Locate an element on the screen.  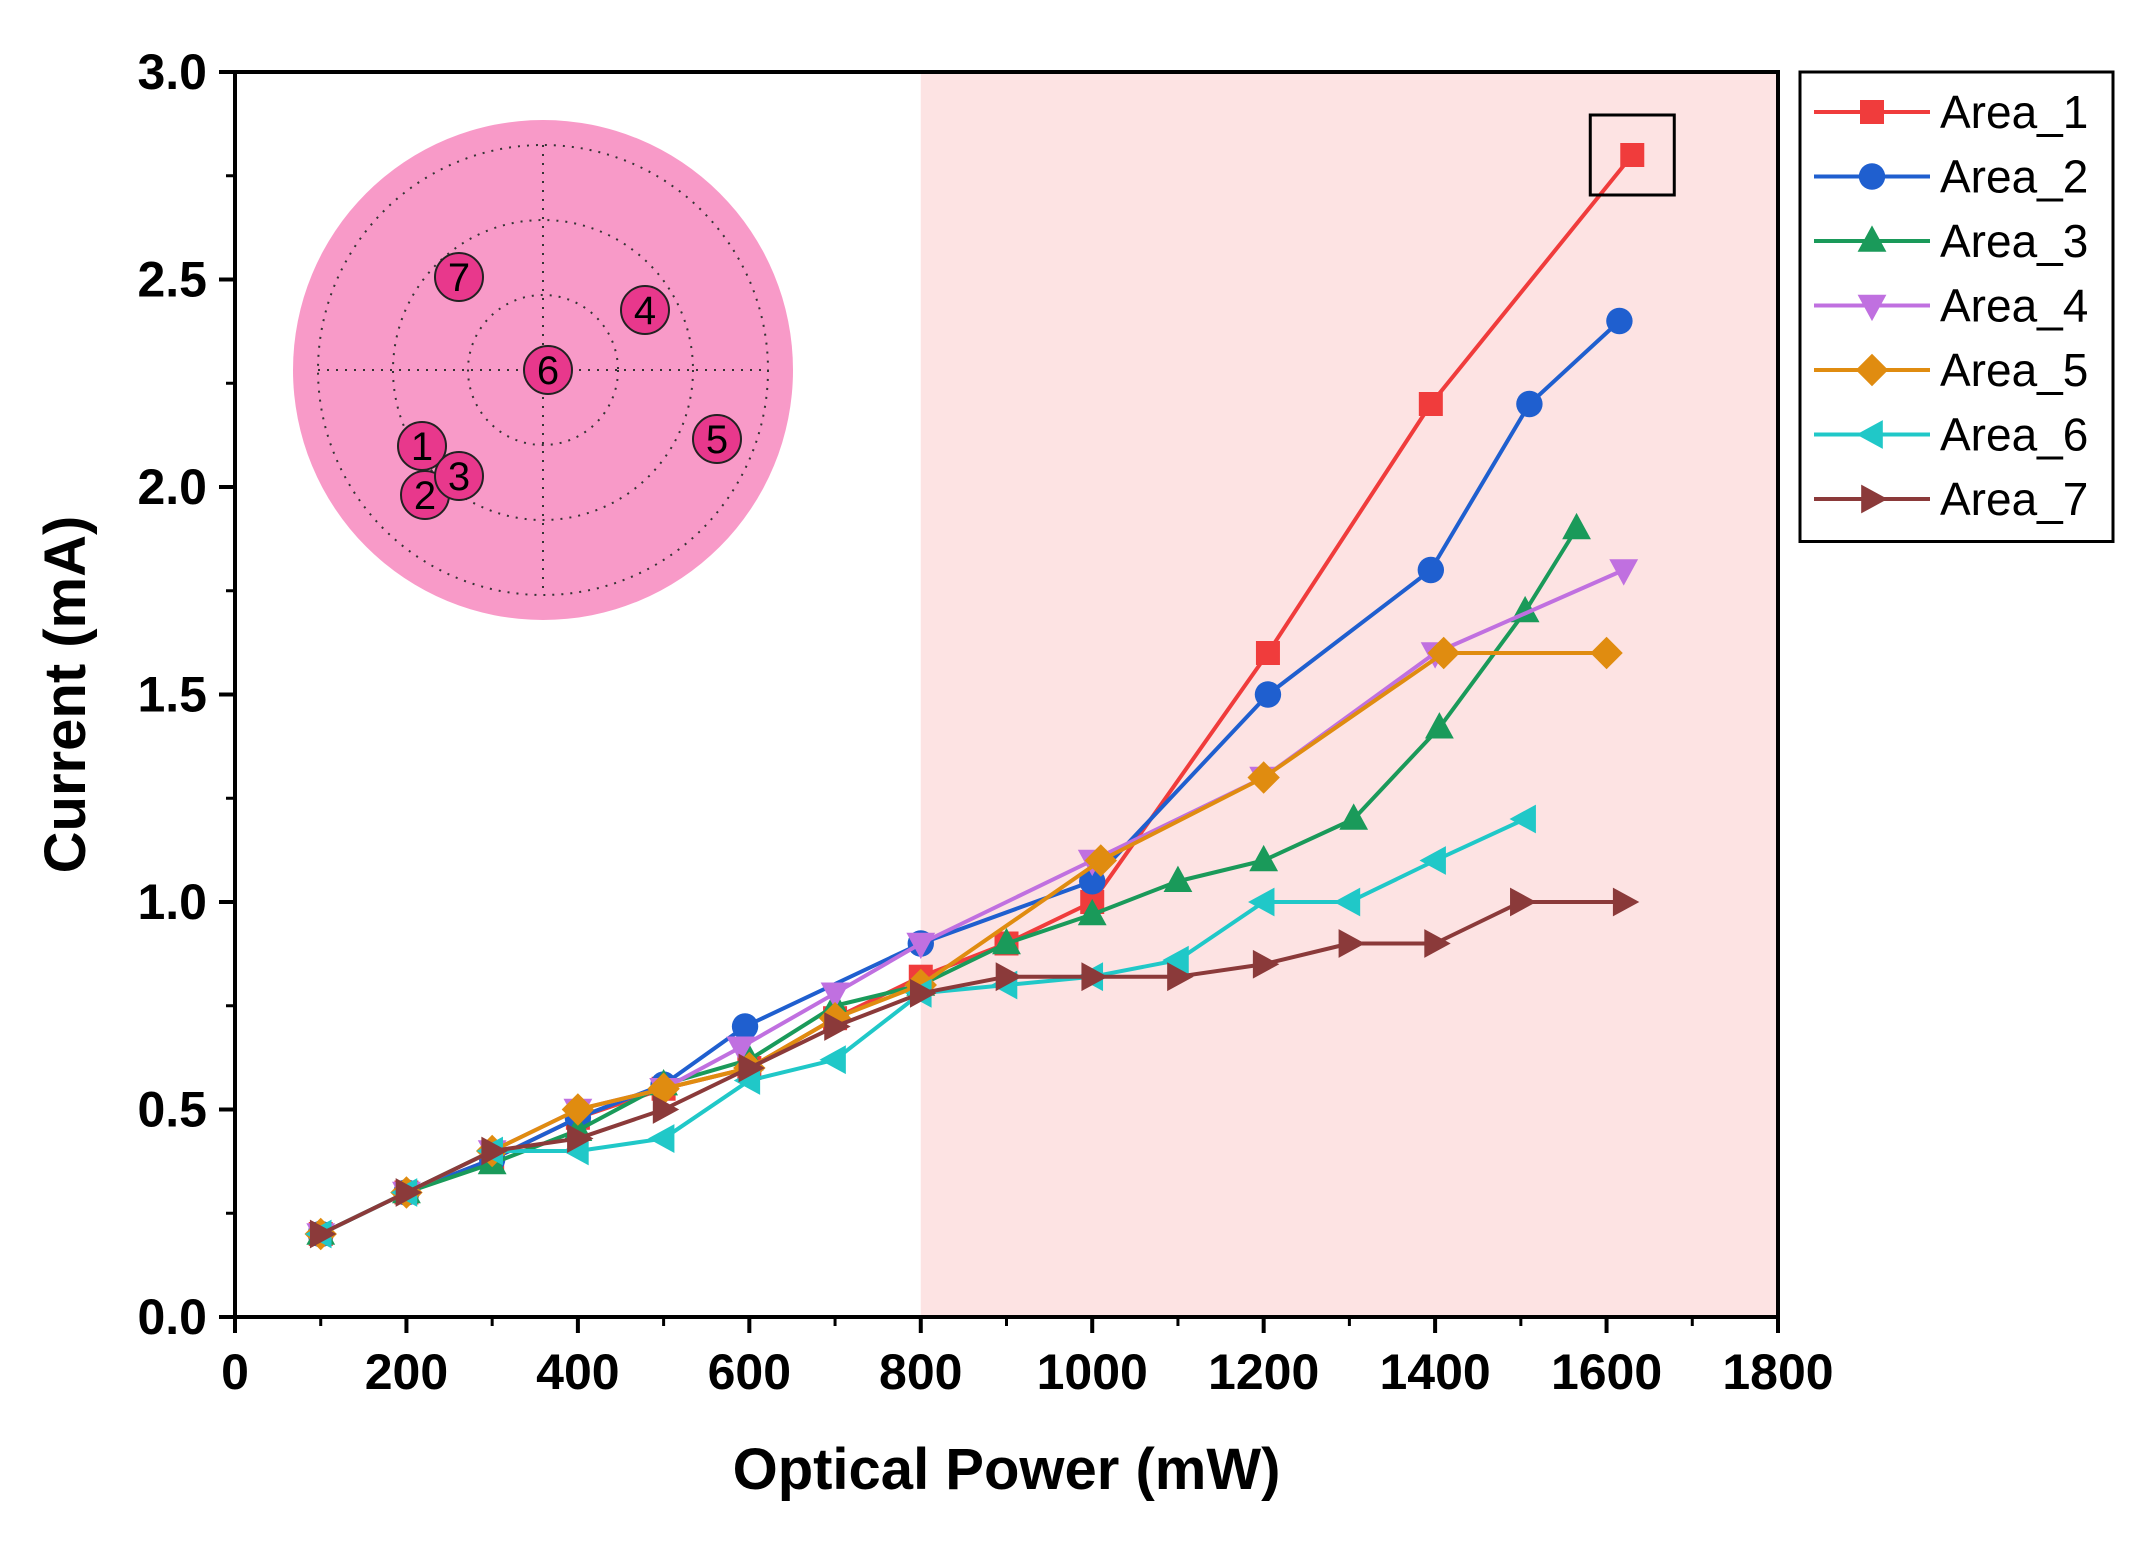
wafer-area-1: 1 is located at coordinates (422, 446).